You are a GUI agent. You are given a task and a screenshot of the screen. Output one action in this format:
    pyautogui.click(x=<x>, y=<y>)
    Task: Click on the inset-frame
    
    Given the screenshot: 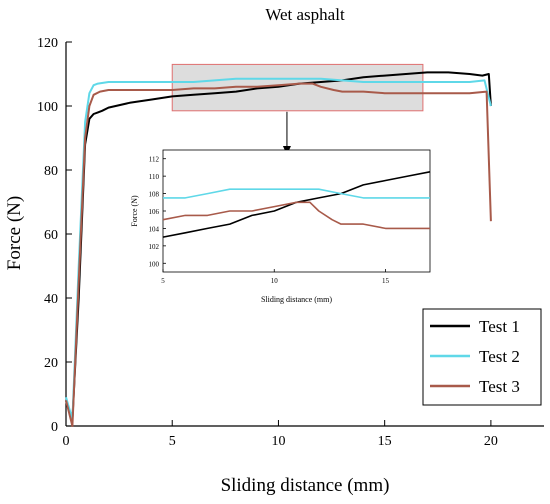 What is the action you would take?
    pyautogui.click(x=296, y=211)
    